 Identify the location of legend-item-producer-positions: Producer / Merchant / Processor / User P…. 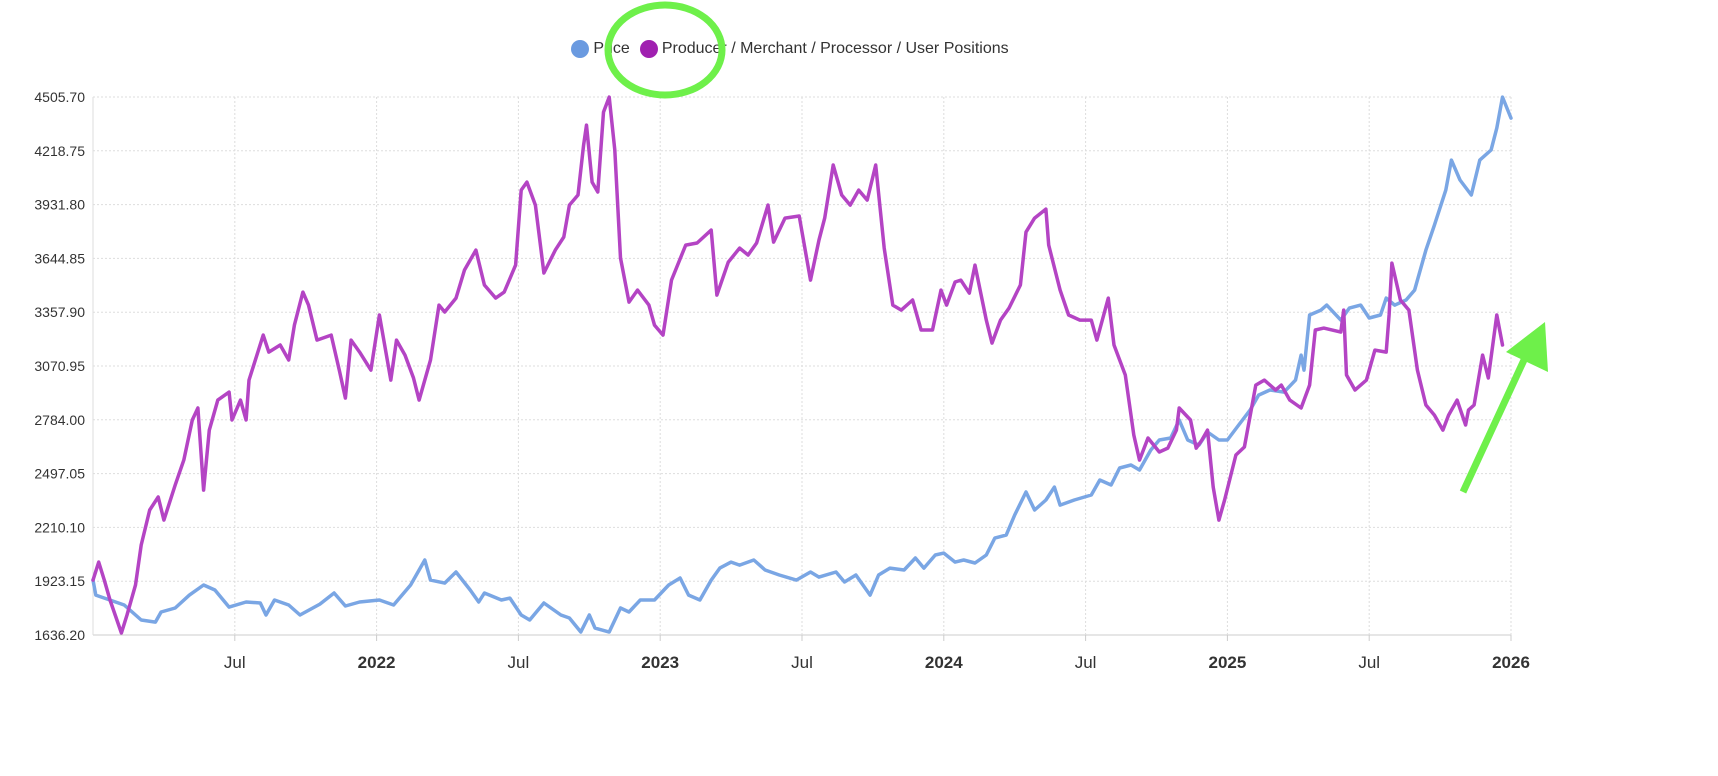
(824, 49).